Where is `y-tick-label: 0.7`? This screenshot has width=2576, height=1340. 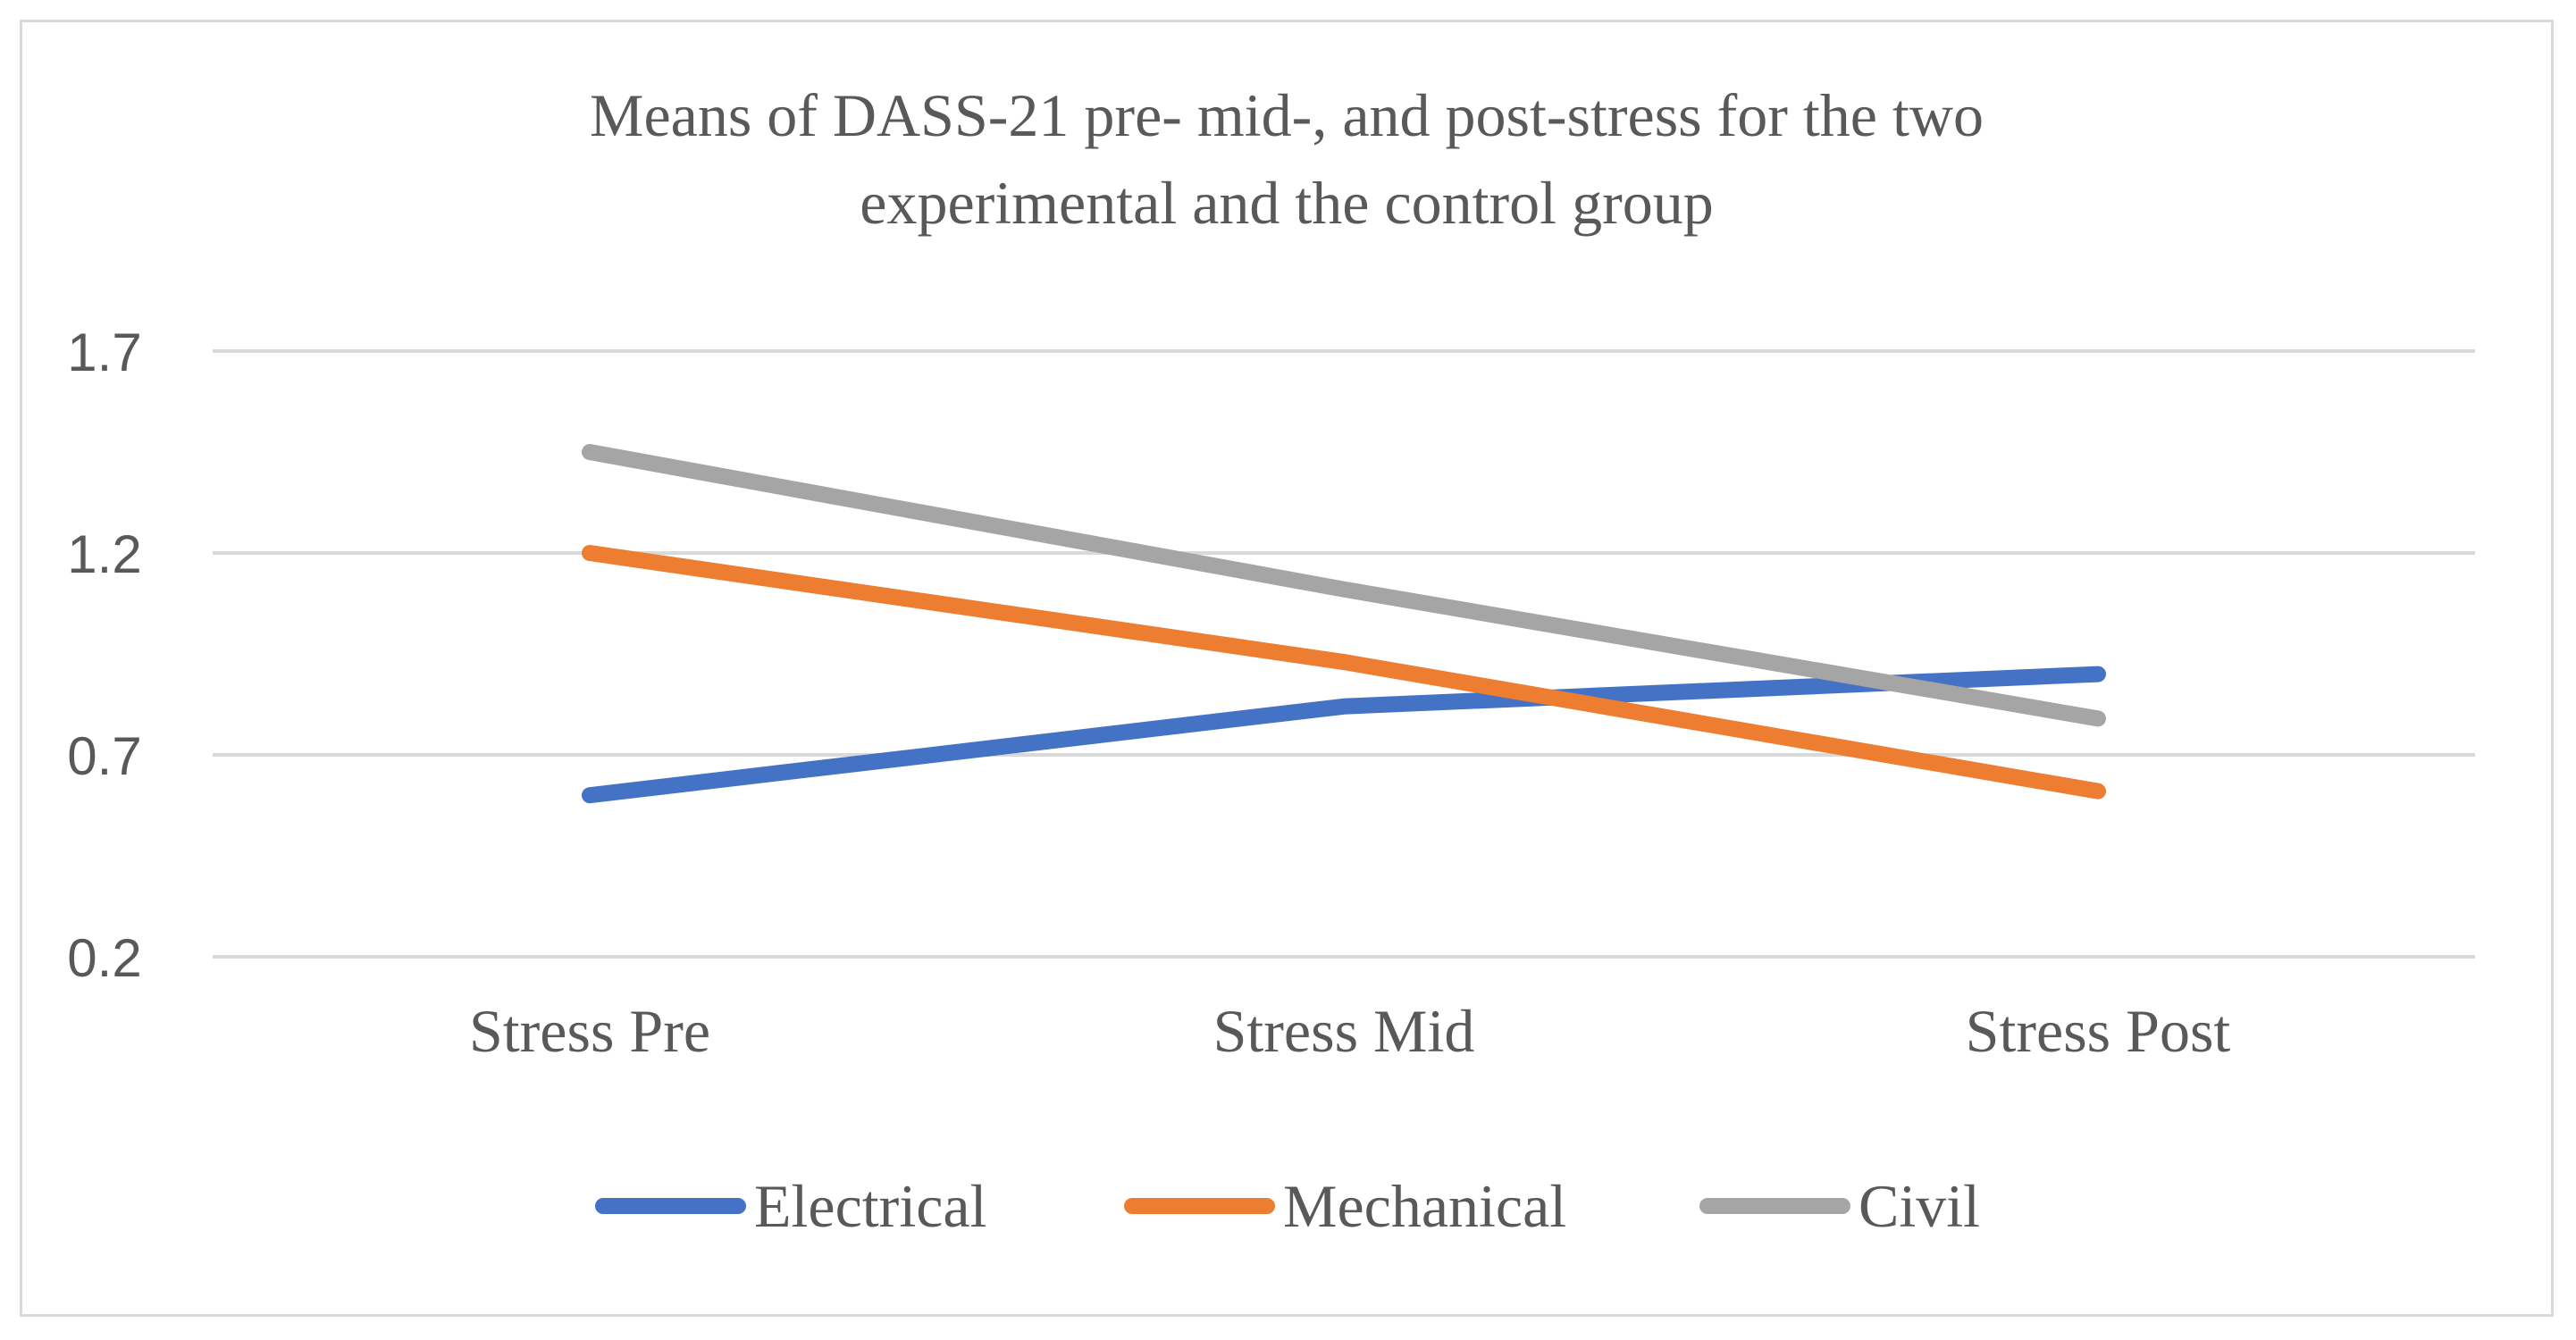 y-tick-label: 0.7 is located at coordinates (104, 756).